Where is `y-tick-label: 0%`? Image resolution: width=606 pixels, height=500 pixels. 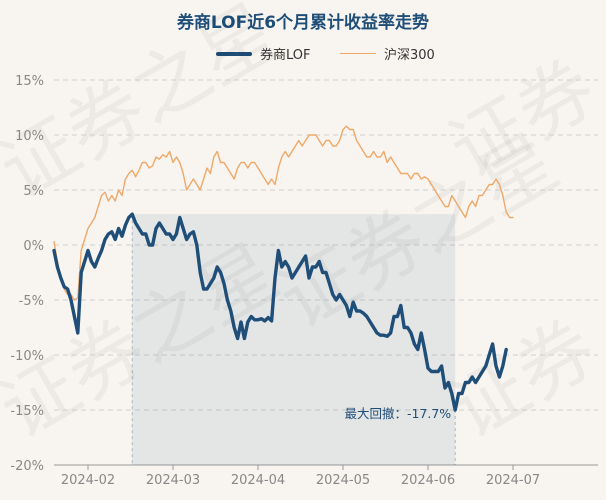 y-tick-label: 0% is located at coordinates (33, 246).